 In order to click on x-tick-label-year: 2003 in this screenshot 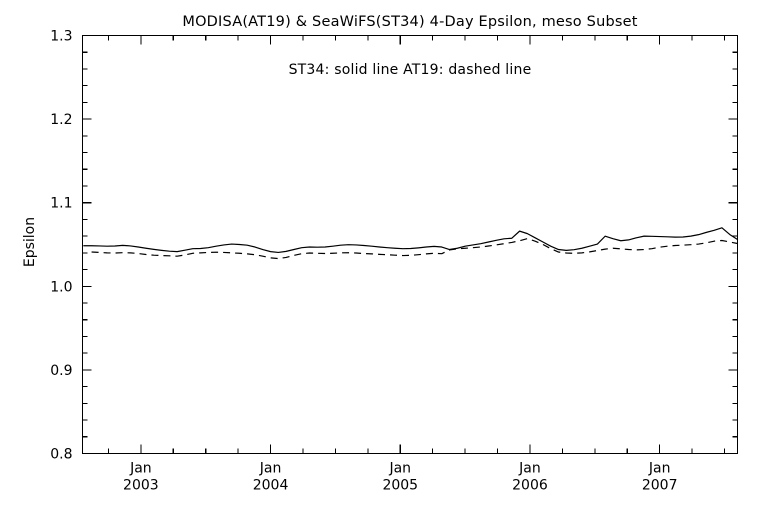, I will do `click(141, 486)`.